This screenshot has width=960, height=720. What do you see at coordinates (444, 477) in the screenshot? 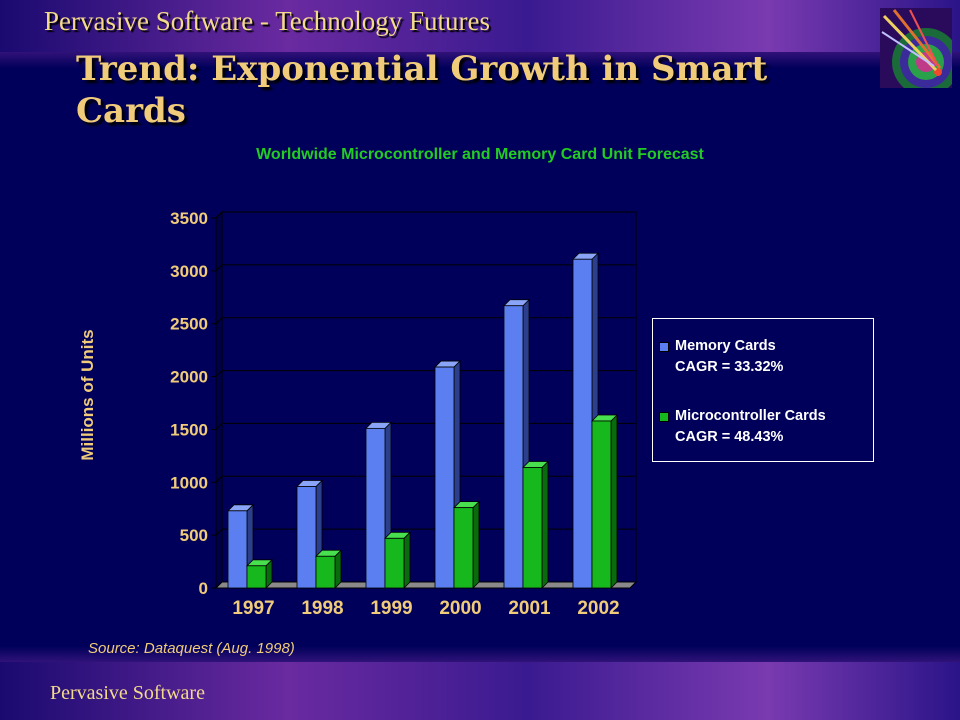
I see `bar-memory-cards-2000` at bounding box center [444, 477].